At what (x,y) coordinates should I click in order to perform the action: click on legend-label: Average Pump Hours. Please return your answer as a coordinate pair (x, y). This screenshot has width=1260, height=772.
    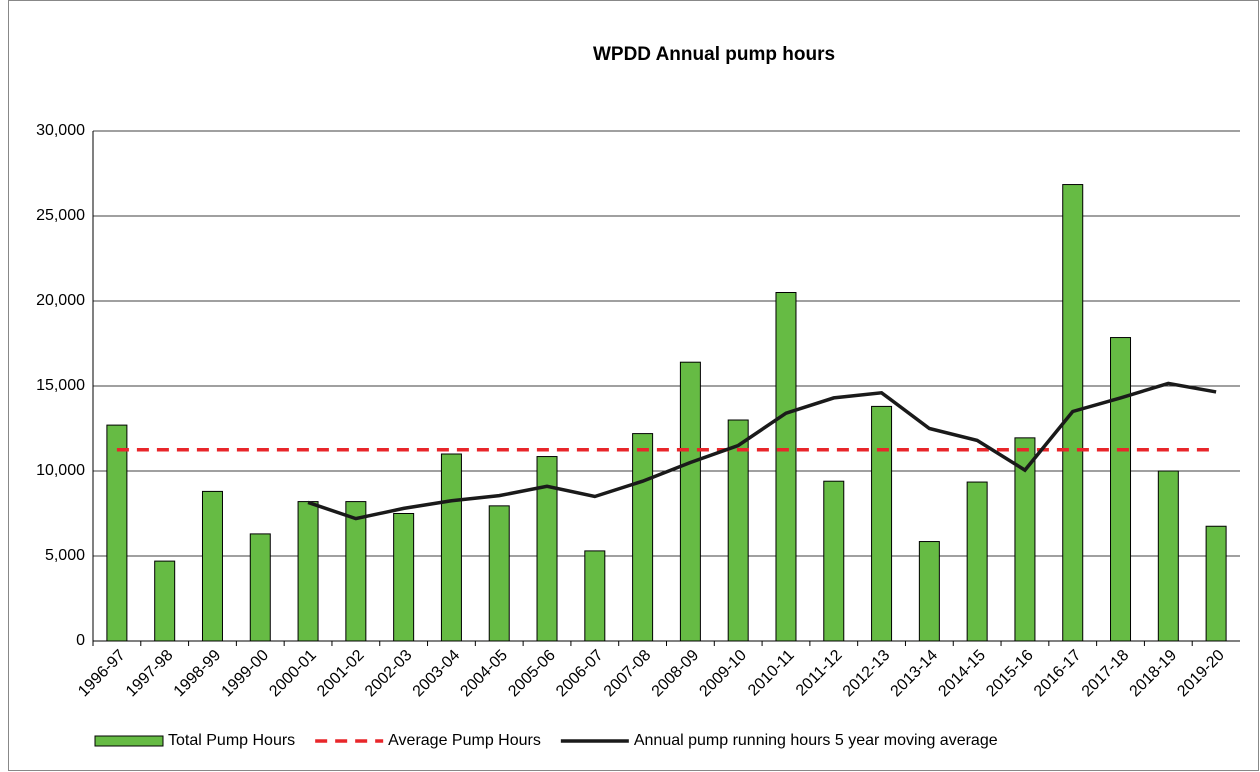
    Looking at the image, I should click on (464, 740).